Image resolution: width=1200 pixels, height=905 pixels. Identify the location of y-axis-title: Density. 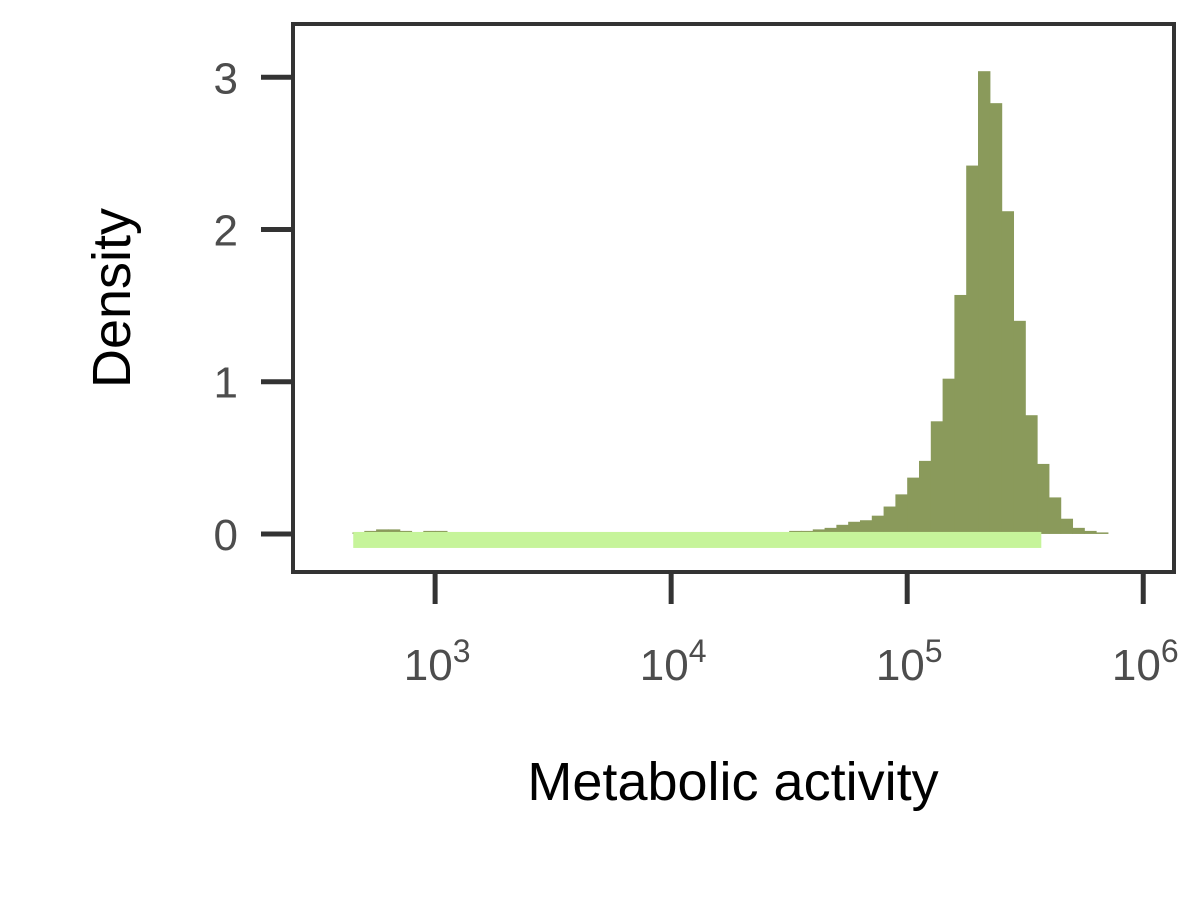
(112, 298).